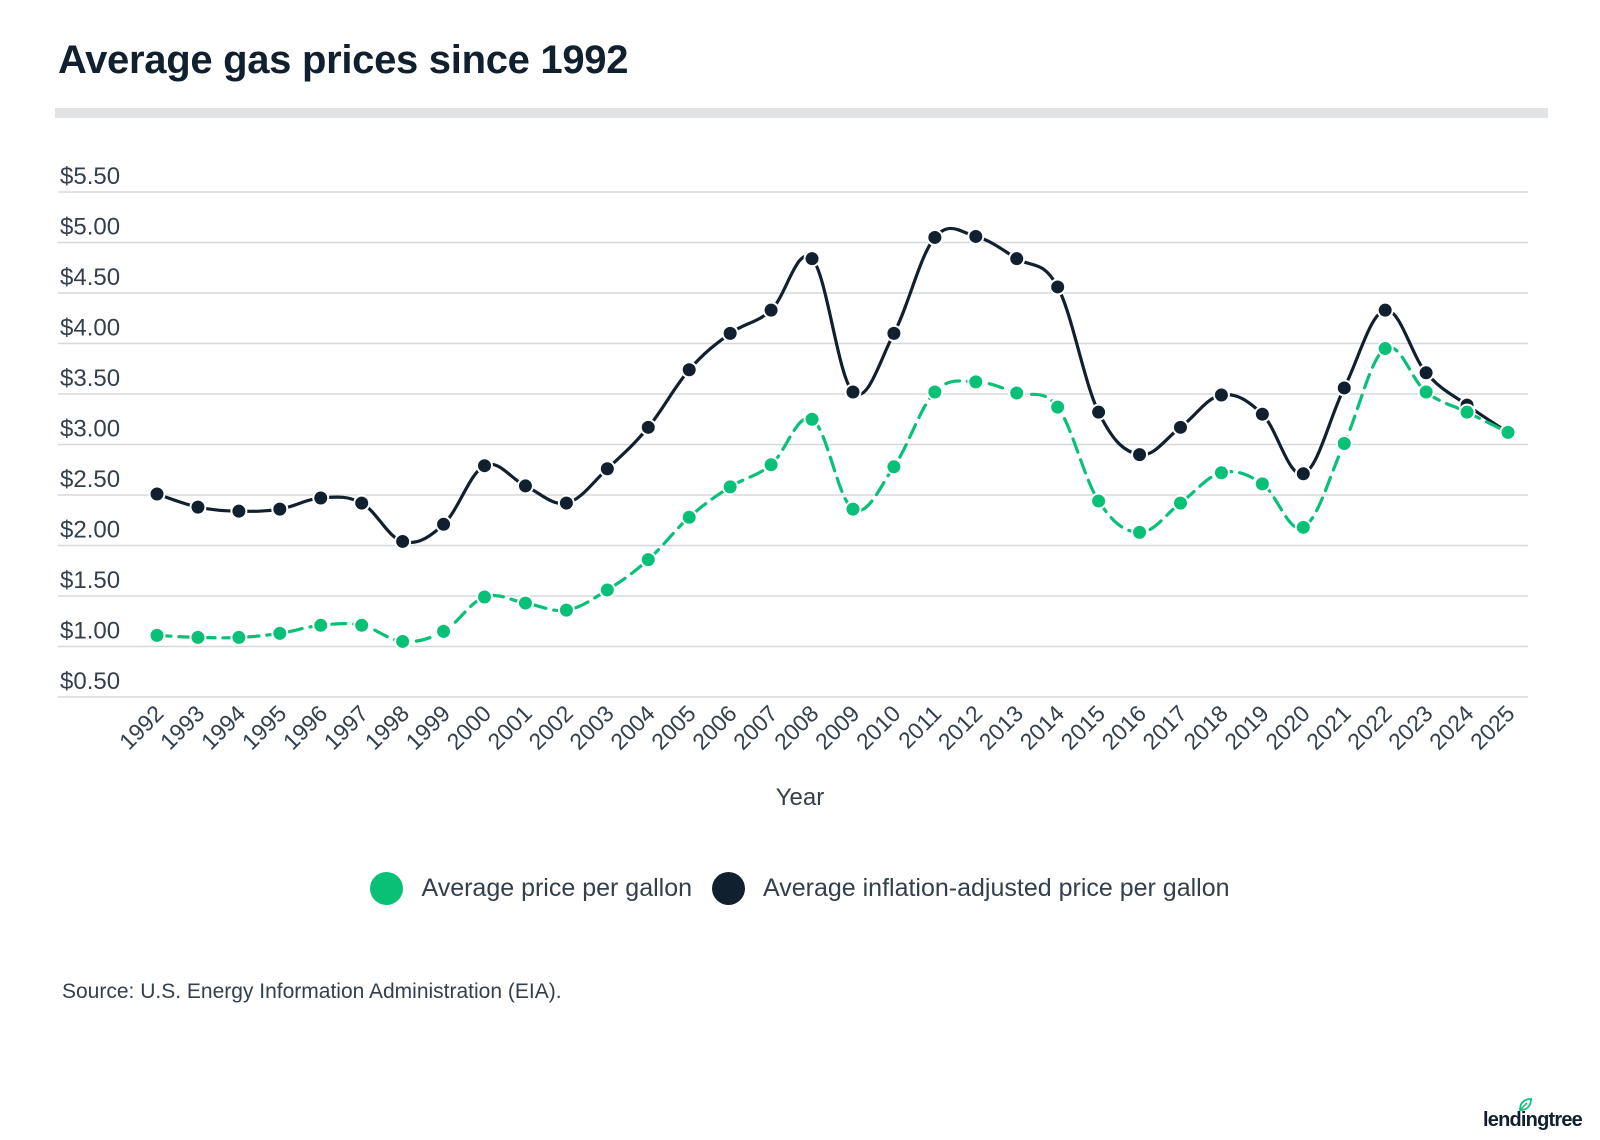 The image size is (1600, 1140). I want to click on x-tick-label: 2001, so click(509, 727).